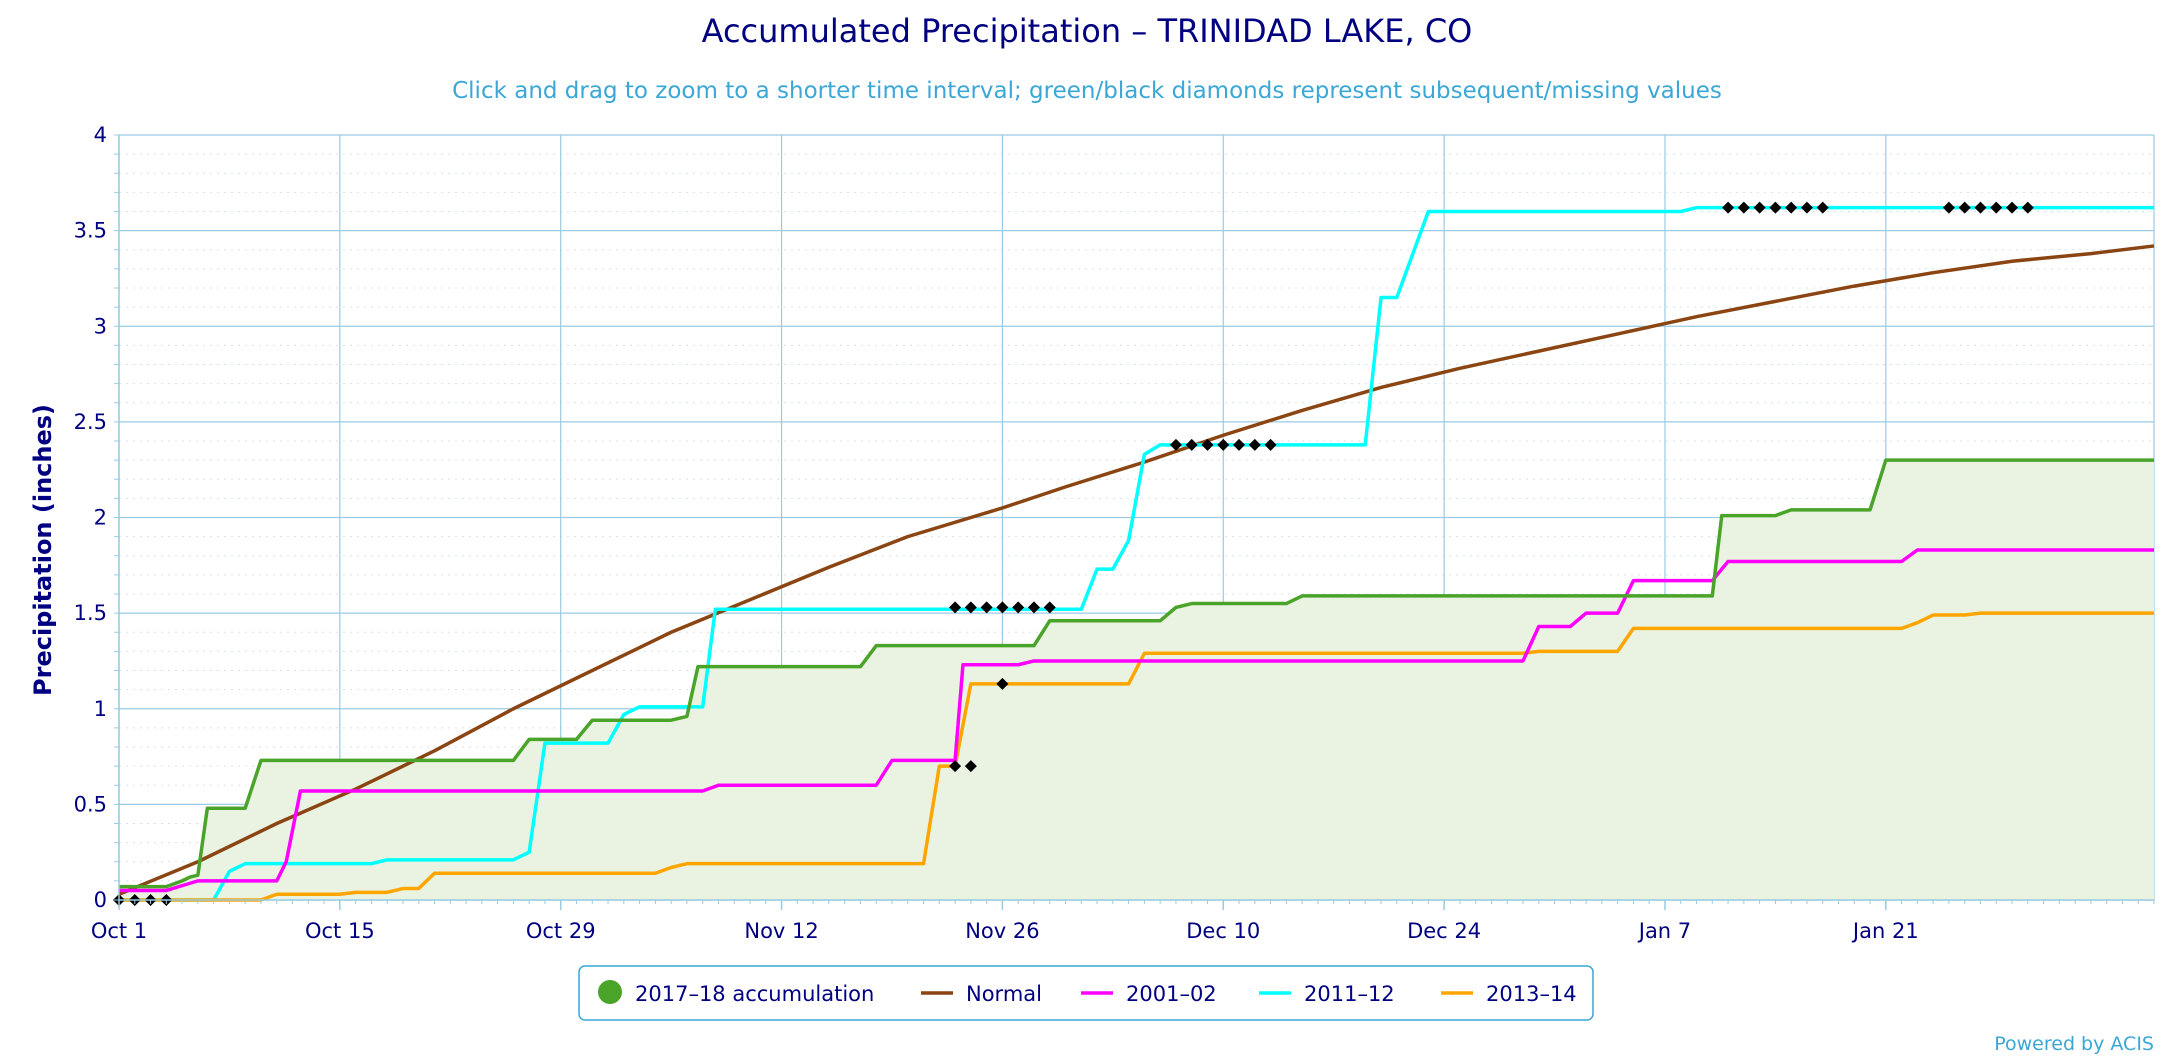 This screenshot has height=1060, width=2174. Describe the element at coordinates (100, 900) in the screenshot. I see `y-tick-label: 0` at that location.